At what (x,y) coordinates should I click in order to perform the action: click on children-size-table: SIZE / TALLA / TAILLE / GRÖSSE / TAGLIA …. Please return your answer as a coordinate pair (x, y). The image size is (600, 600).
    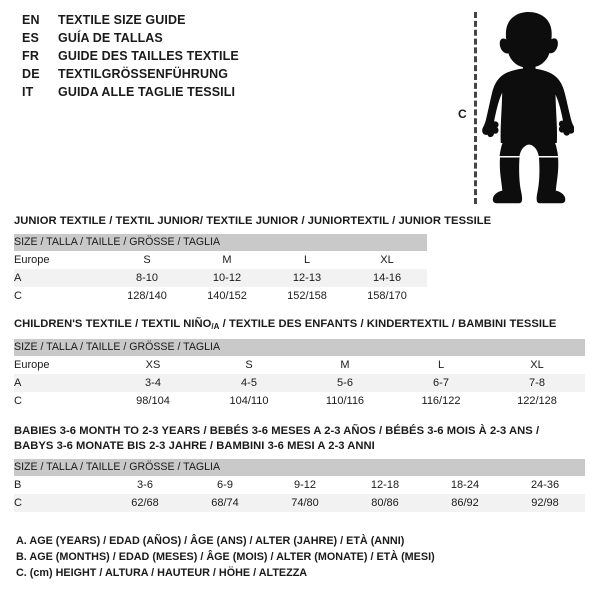
    Looking at the image, I should click on (300, 374).